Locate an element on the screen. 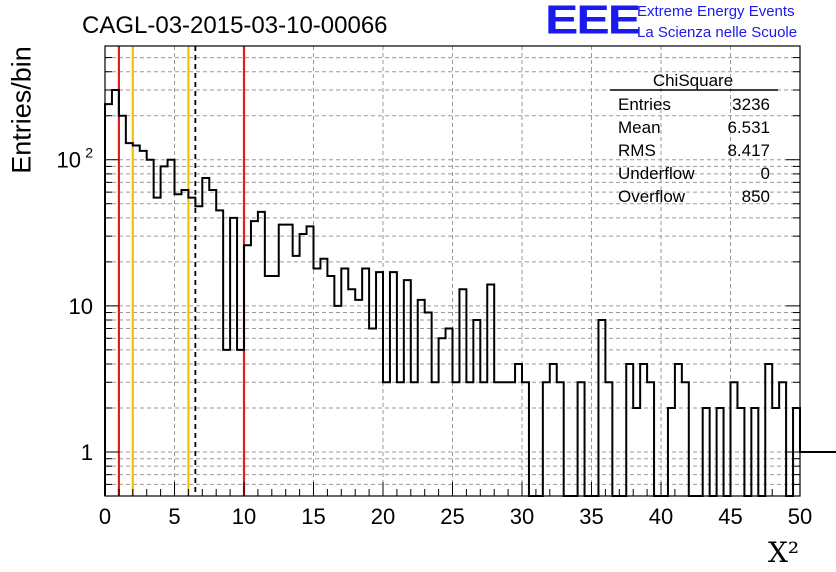 Image resolution: width=836 pixels, height=572 pixels. x-tick-label: 35 is located at coordinates (591, 516).